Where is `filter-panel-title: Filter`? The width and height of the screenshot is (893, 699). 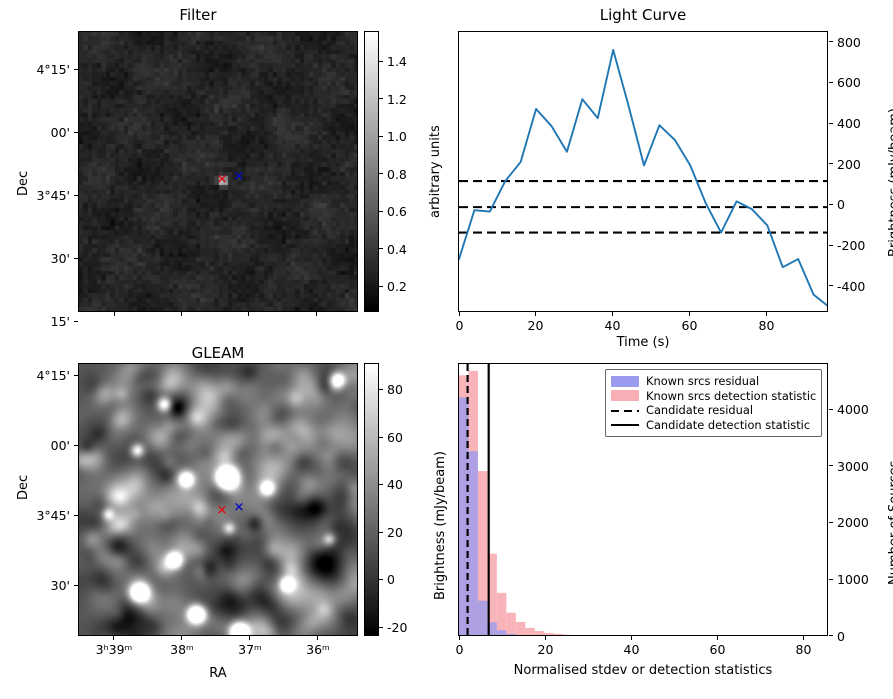 filter-panel-title: Filter is located at coordinates (198, 15).